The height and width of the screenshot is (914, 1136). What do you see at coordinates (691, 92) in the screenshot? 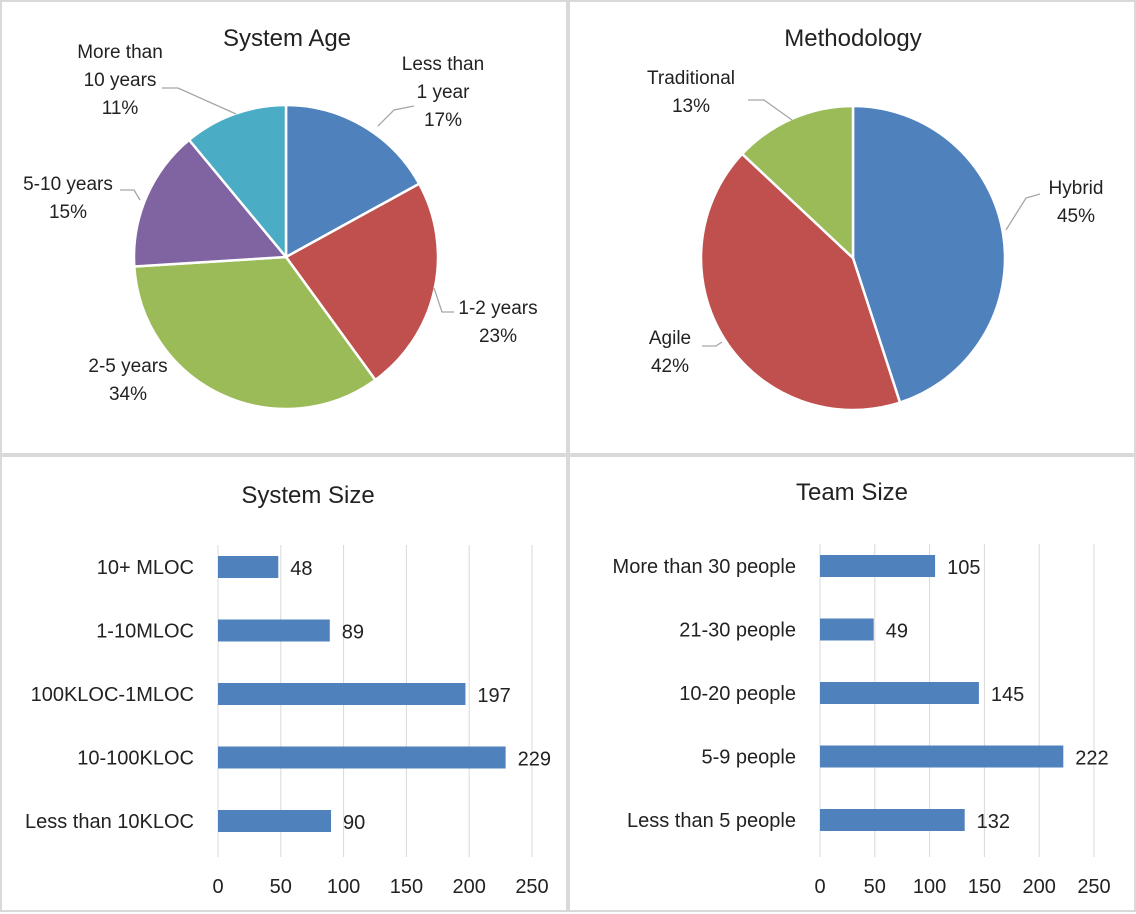
I see `slice-label-traditional: Traditional 13%` at bounding box center [691, 92].